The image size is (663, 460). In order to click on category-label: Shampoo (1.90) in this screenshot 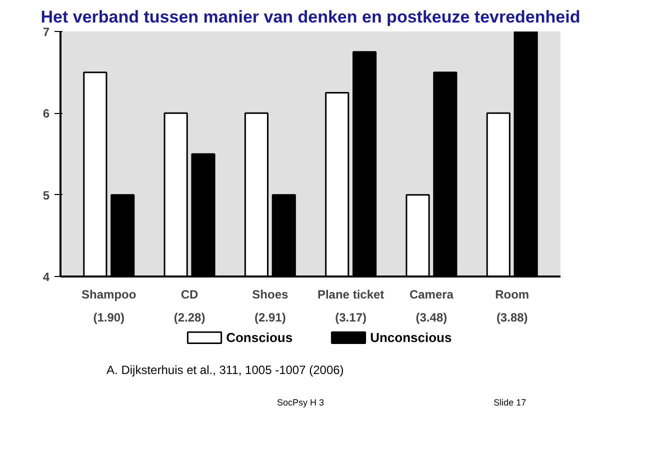, I will do `click(109, 306)`.